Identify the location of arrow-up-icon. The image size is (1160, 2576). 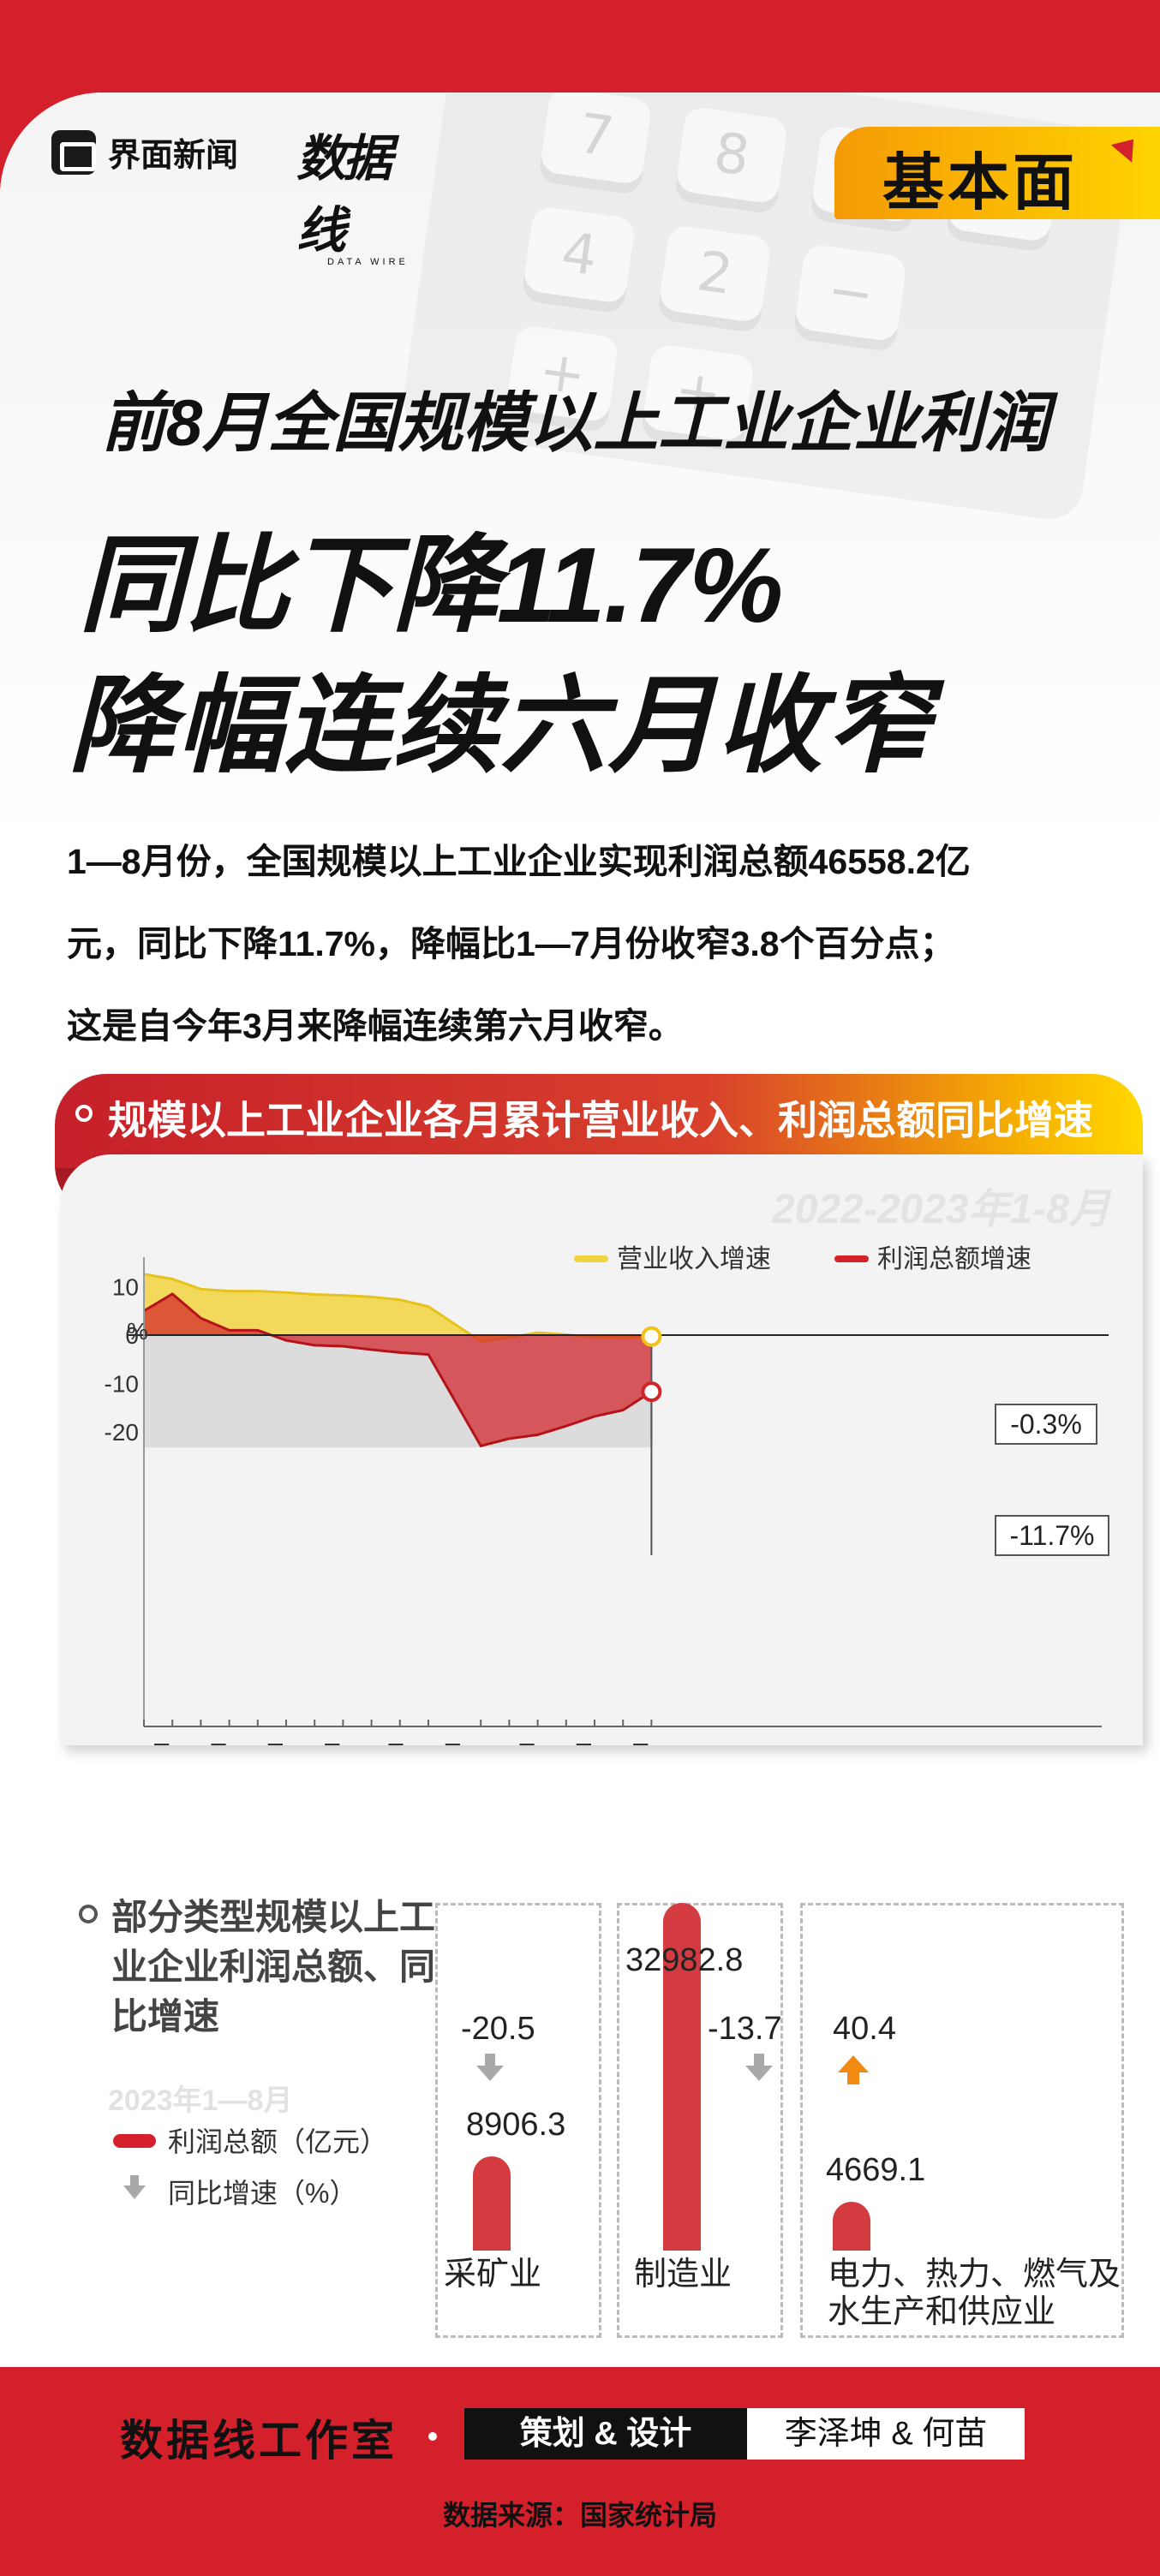
(1127, 146).